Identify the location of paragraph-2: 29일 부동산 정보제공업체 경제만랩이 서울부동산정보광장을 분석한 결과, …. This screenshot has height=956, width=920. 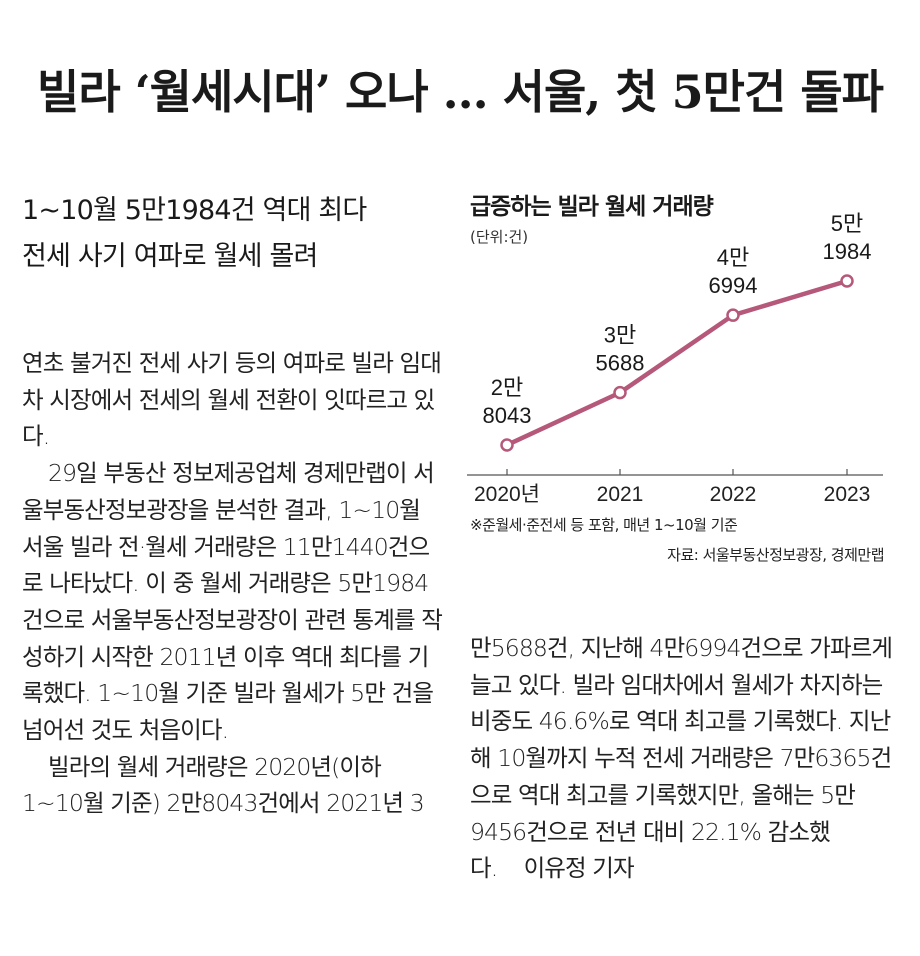
(232, 602).